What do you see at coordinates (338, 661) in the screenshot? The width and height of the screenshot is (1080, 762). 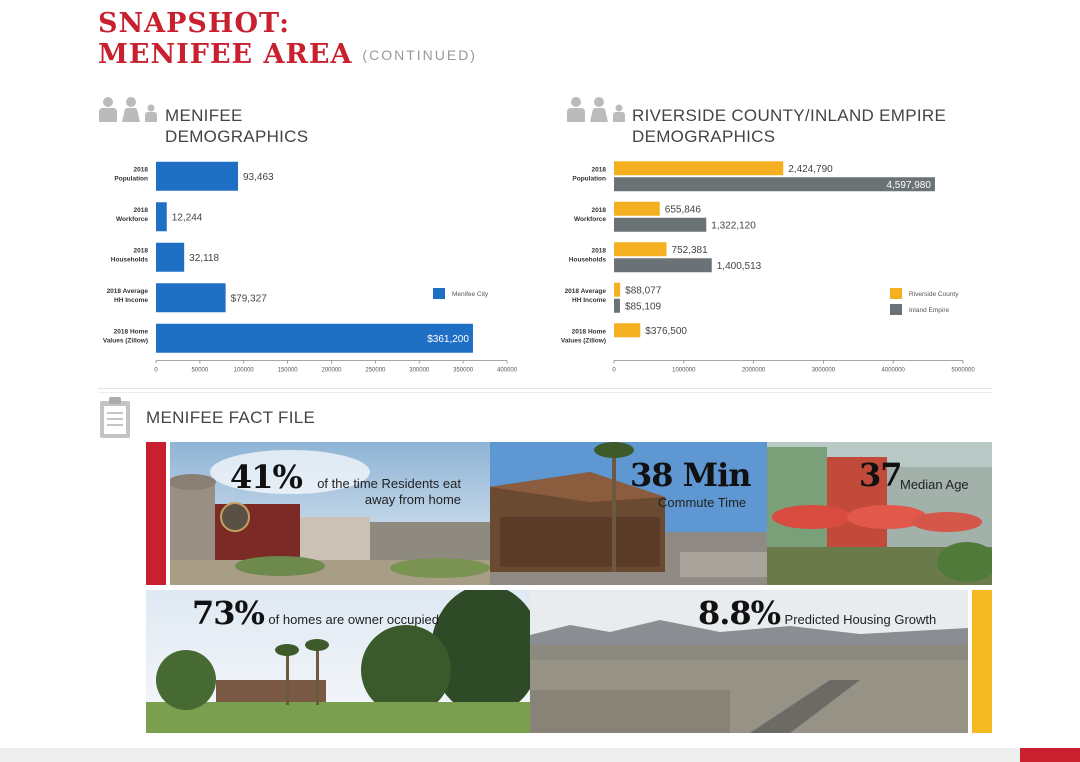 I see `ownership-photo` at bounding box center [338, 661].